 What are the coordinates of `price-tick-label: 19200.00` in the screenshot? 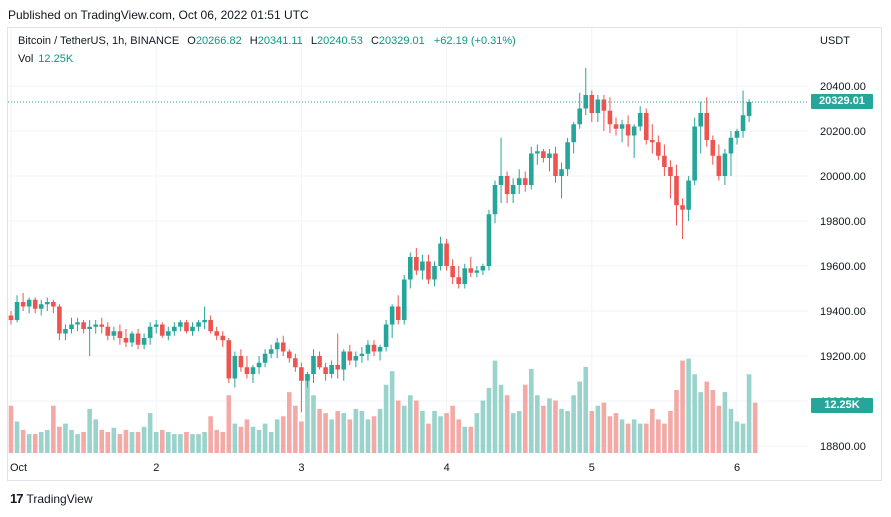 It's located at (843, 357).